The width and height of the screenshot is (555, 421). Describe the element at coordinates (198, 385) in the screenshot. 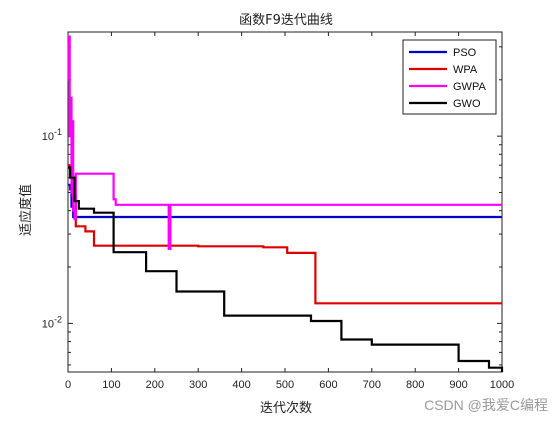

I see `x-tick-label: 300` at that location.